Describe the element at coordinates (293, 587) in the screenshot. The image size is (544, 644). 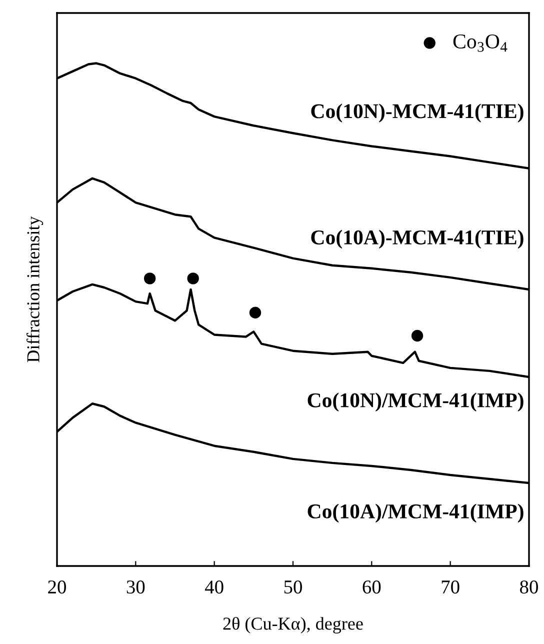
I see `x-tick-label: 50` at that location.